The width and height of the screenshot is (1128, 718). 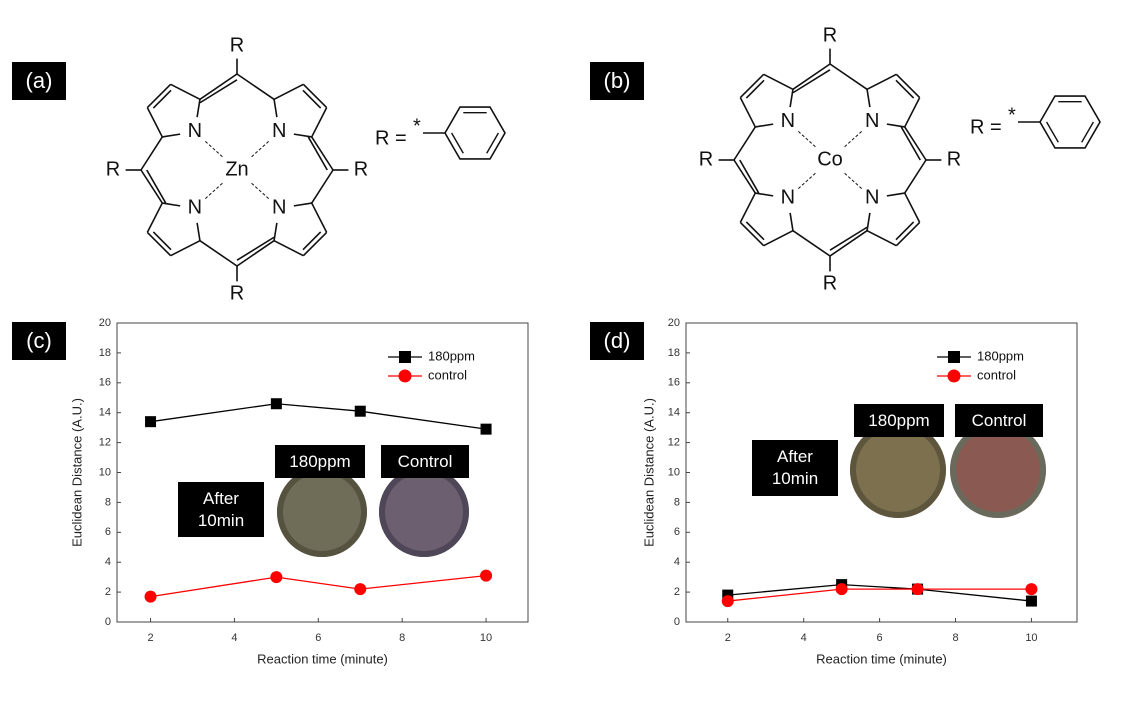 I want to click on x-tick-label: 6, so click(x=880, y=638).